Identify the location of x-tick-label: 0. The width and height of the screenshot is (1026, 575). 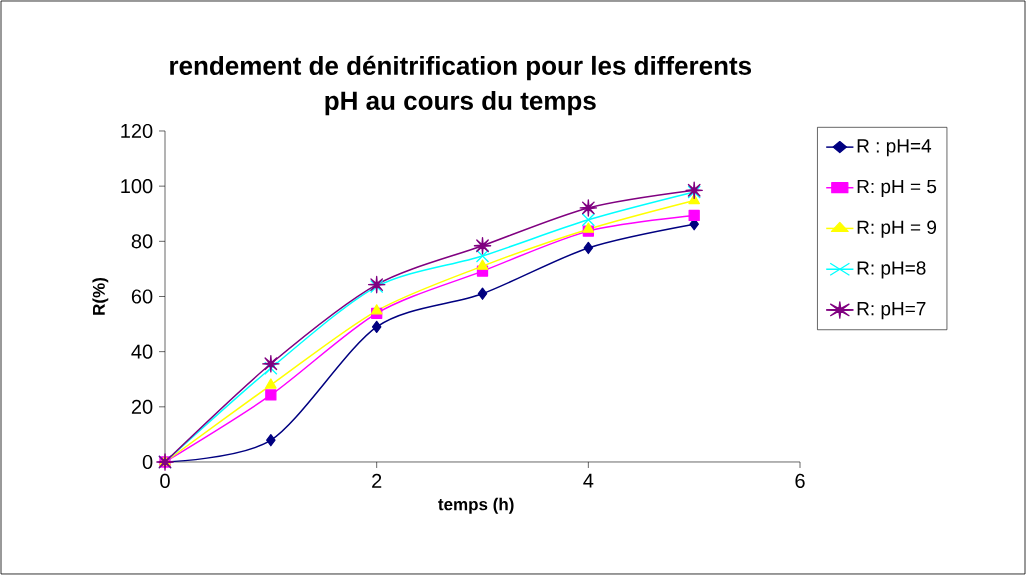
(165, 481).